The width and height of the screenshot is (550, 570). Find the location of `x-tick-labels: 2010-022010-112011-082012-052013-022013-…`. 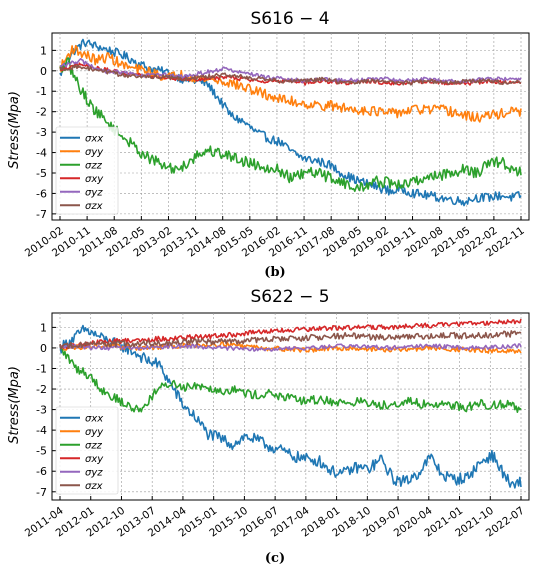

x-tick-labels: 2010-022010-112011-082012-052013-022013-… is located at coordinates (275, 242).